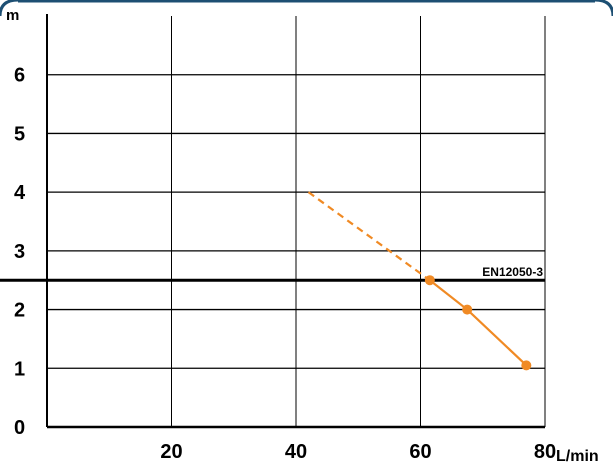  What do you see at coordinates (420, 452) in the screenshot?
I see `x-tick-label: 60` at bounding box center [420, 452].